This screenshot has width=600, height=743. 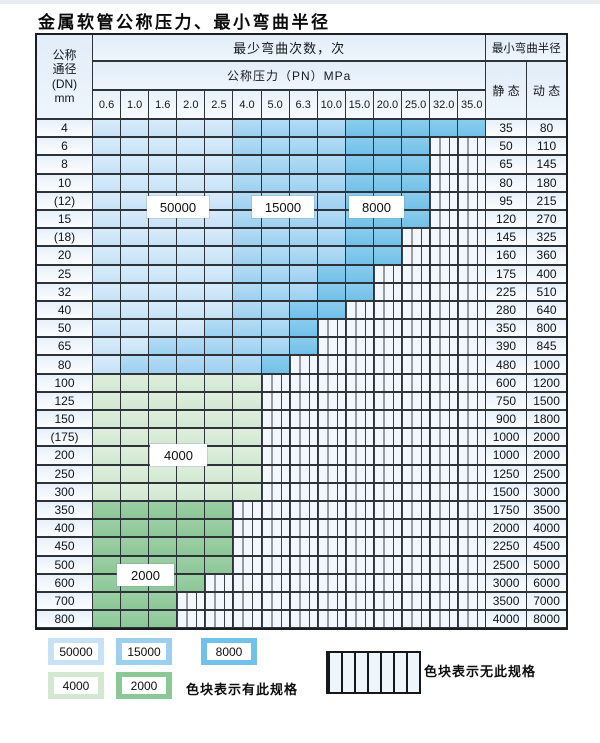 I want to click on dynamic-radius-value: 3500, so click(x=546, y=510).